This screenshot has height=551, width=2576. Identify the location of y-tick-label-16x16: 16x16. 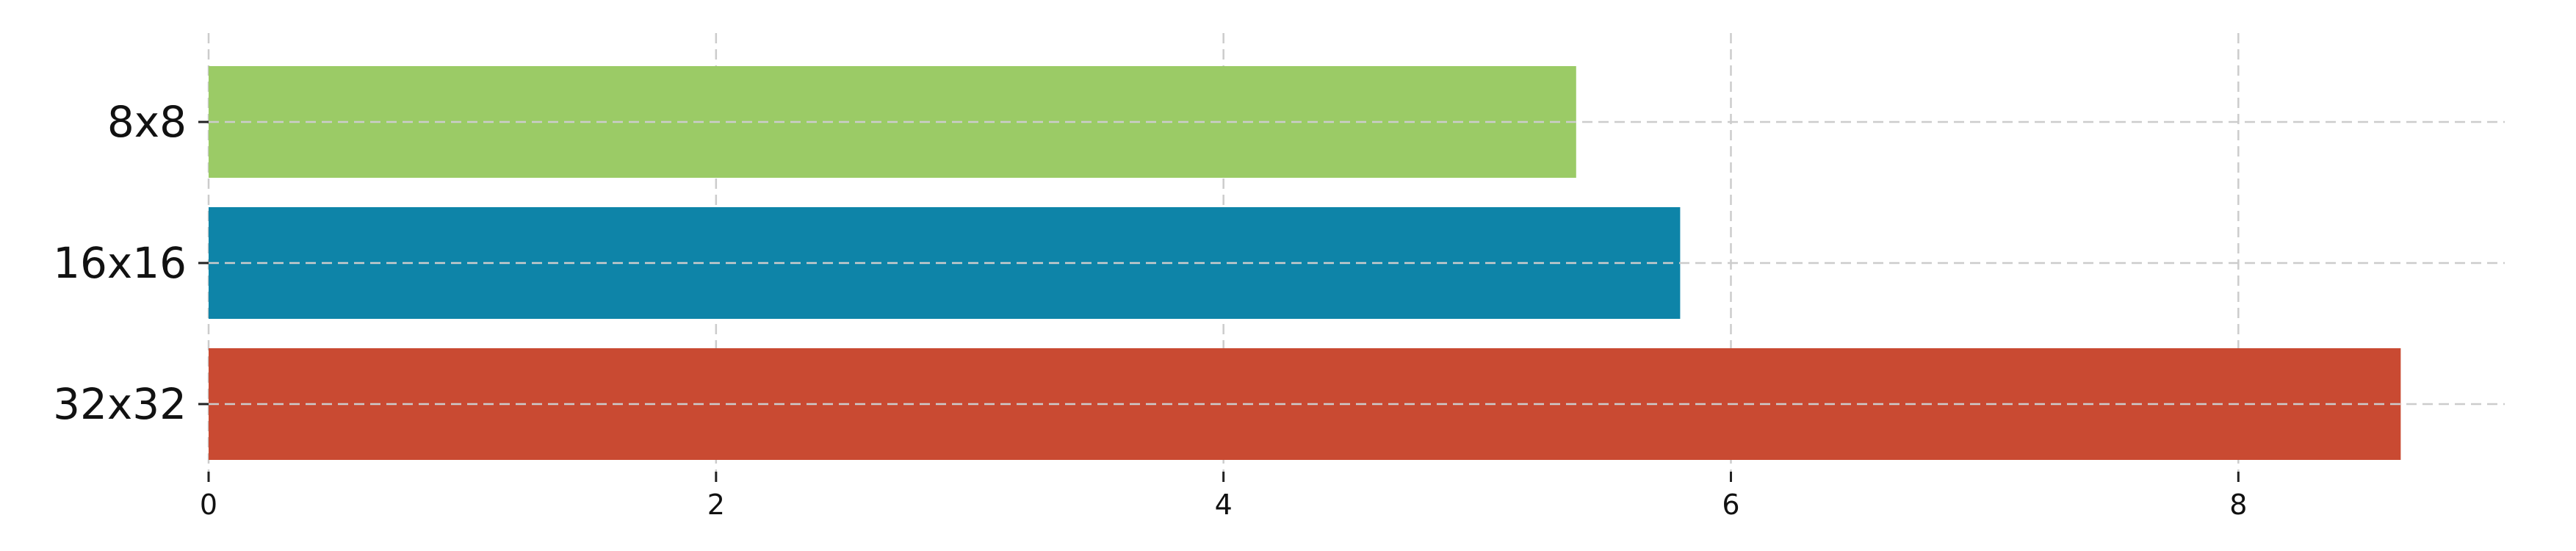
(120, 263).